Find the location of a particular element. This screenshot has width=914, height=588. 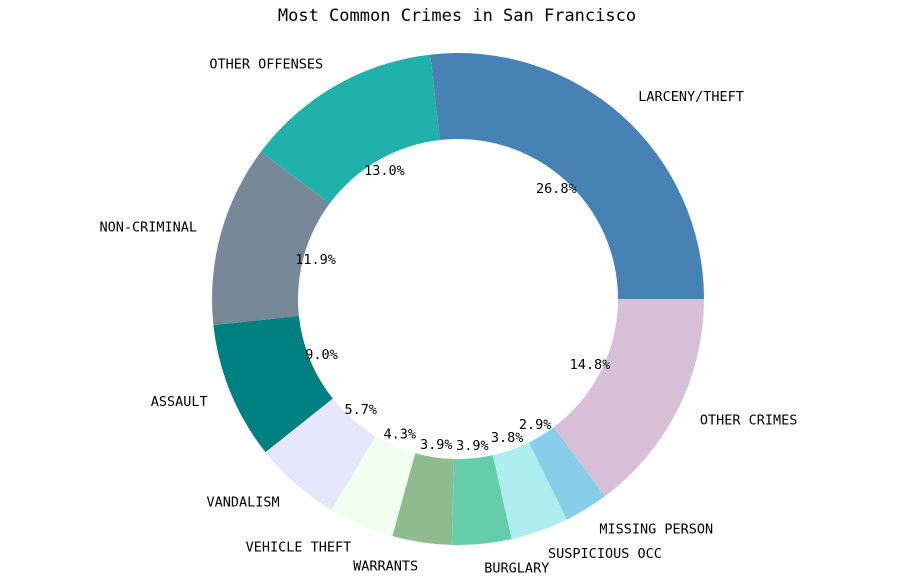

slice-assault is located at coordinates (273, 384).